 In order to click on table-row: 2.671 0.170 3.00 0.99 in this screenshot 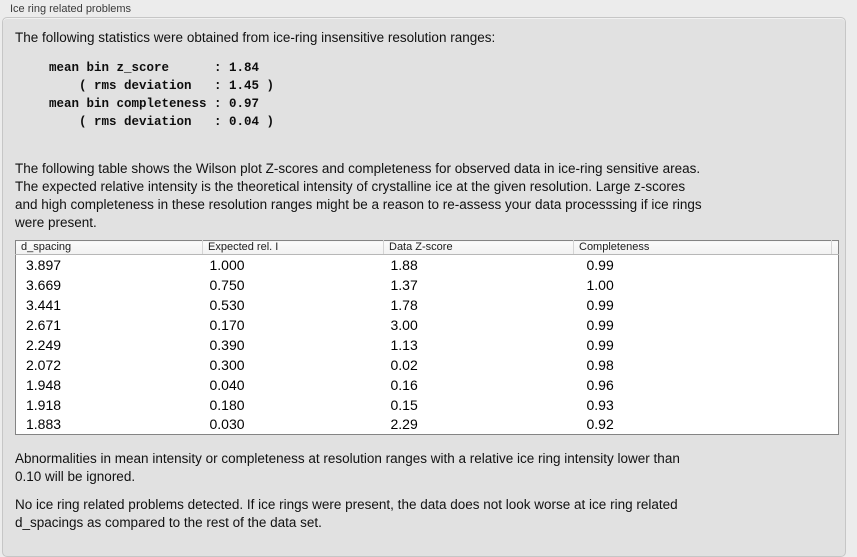, I will do `click(427, 325)`.